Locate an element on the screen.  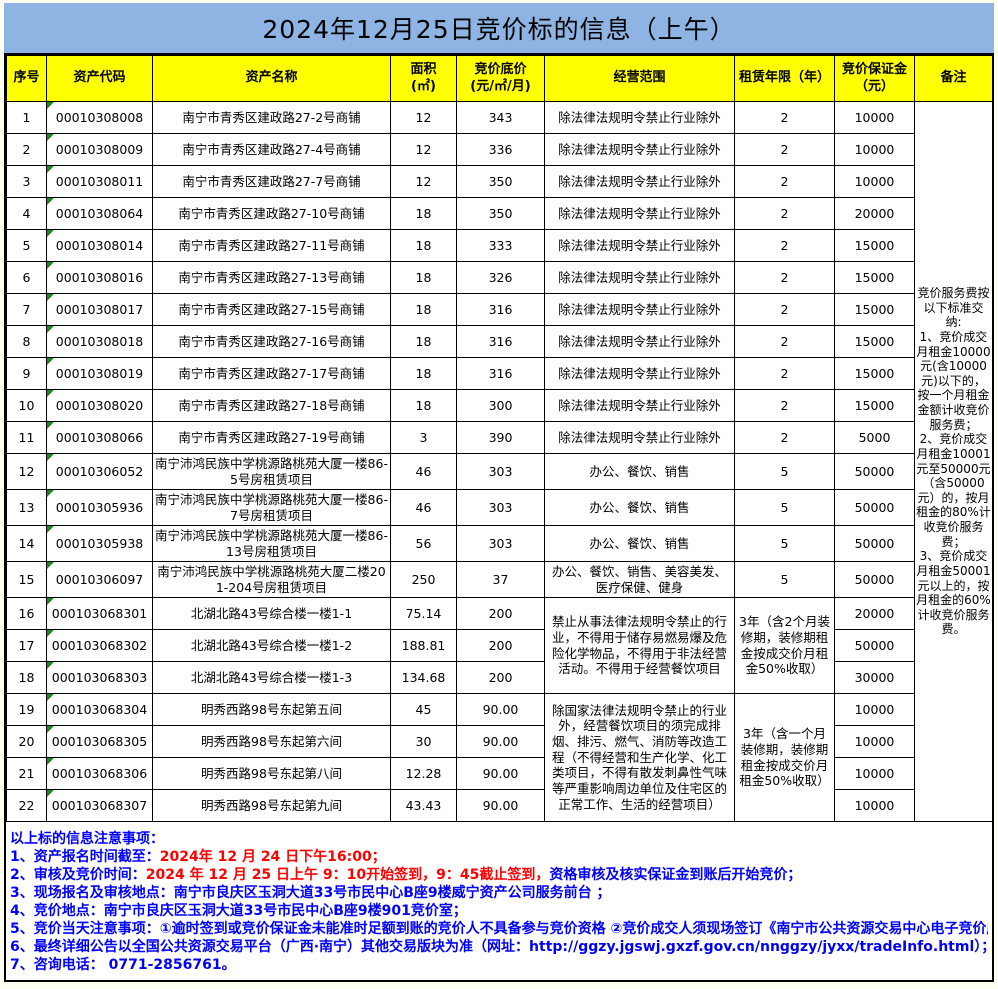
note-line: 4、竞价地点：南宁市良庆区玉洞大道33号市民中心B座9楼901竞价室； is located at coordinates (499, 911).